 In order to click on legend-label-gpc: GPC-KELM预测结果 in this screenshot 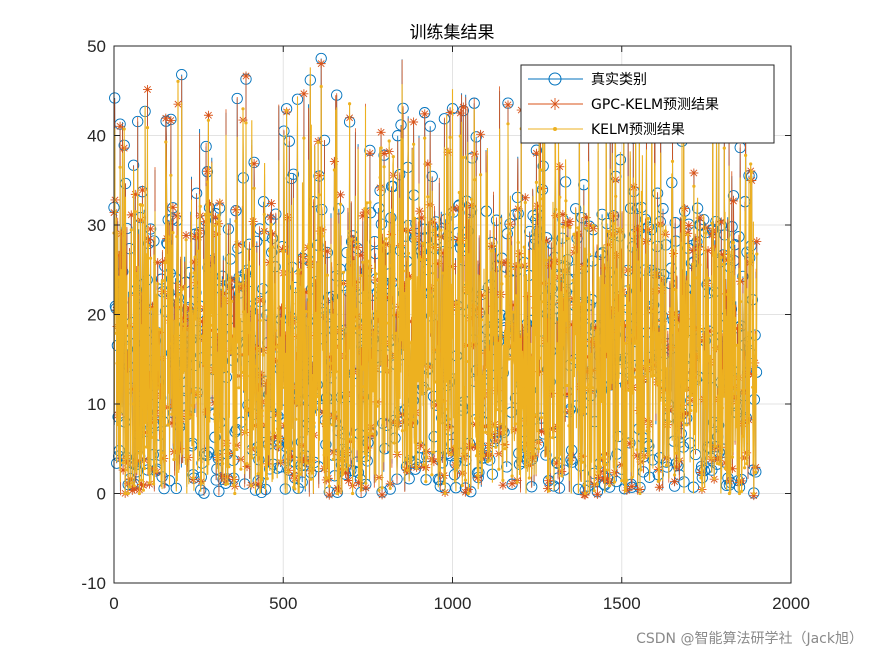, I will do `click(655, 105)`.